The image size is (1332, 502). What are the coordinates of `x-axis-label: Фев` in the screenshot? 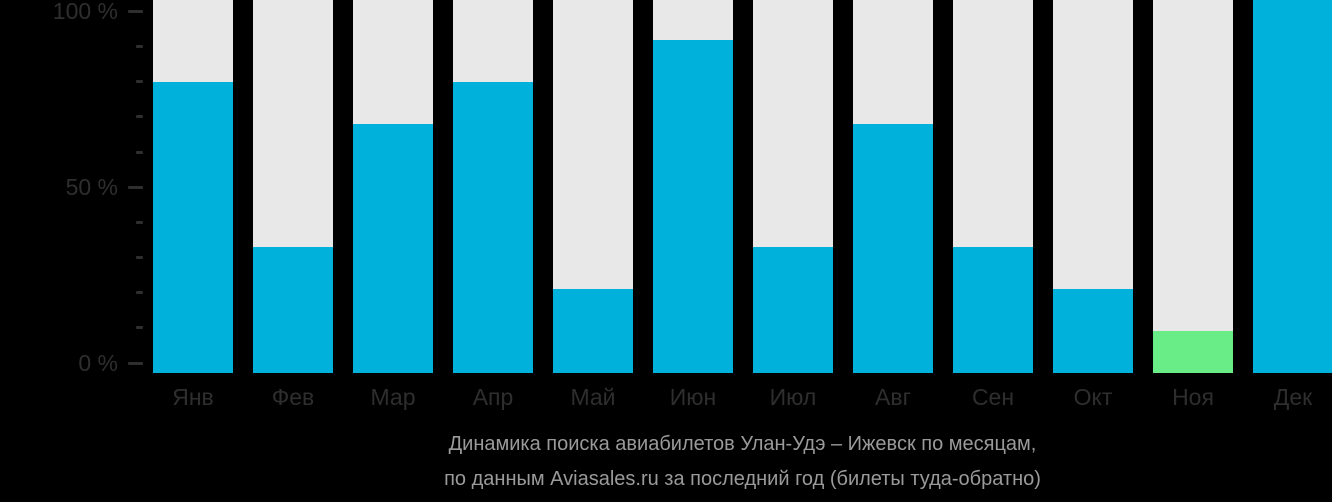 It's located at (293, 397).